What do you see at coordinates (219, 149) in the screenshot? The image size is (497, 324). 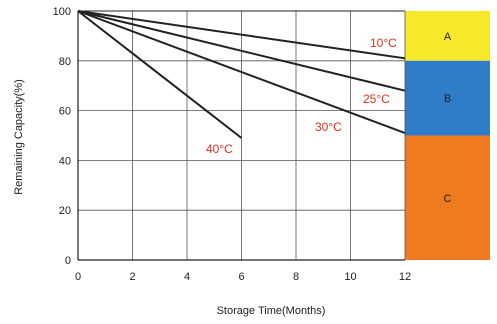 I see `series-label-40: 40°C` at bounding box center [219, 149].